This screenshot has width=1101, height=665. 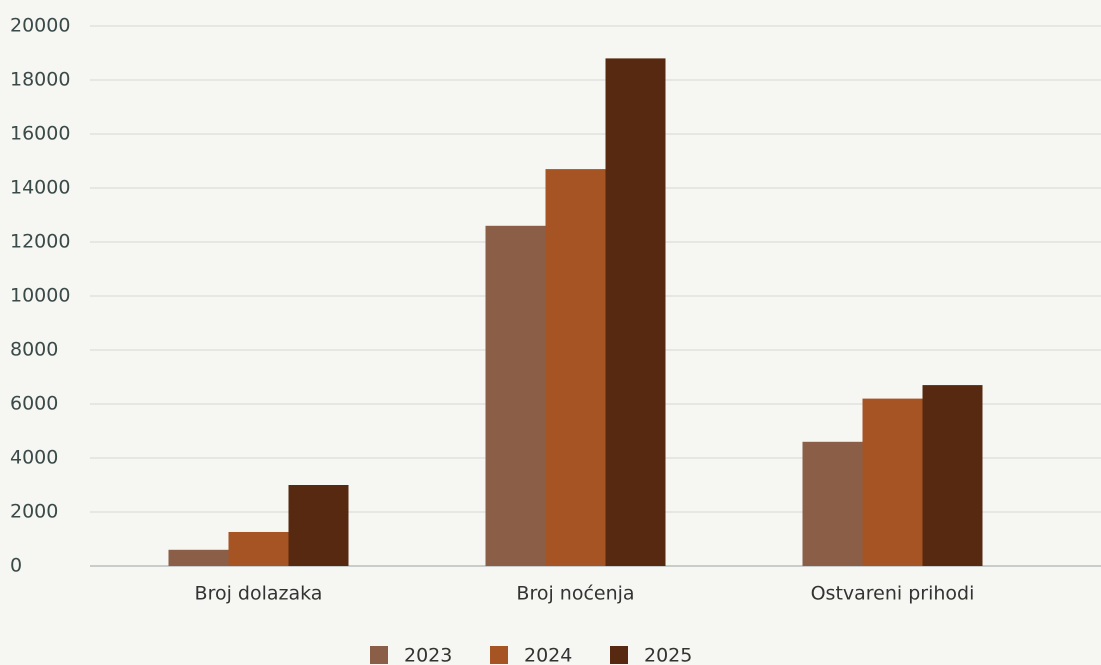 I want to click on legend-label: 2023, so click(x=428, y=655).